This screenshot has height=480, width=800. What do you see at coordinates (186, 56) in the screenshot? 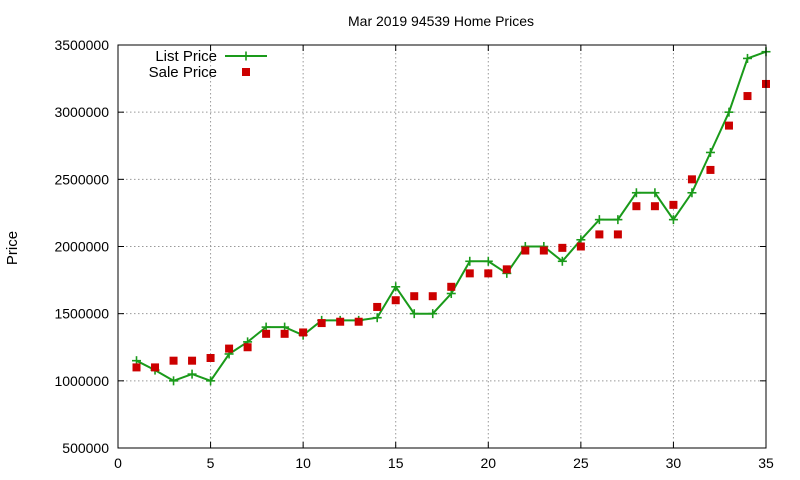
I see `legend-label: List Price` at bounding box center [186, 56].